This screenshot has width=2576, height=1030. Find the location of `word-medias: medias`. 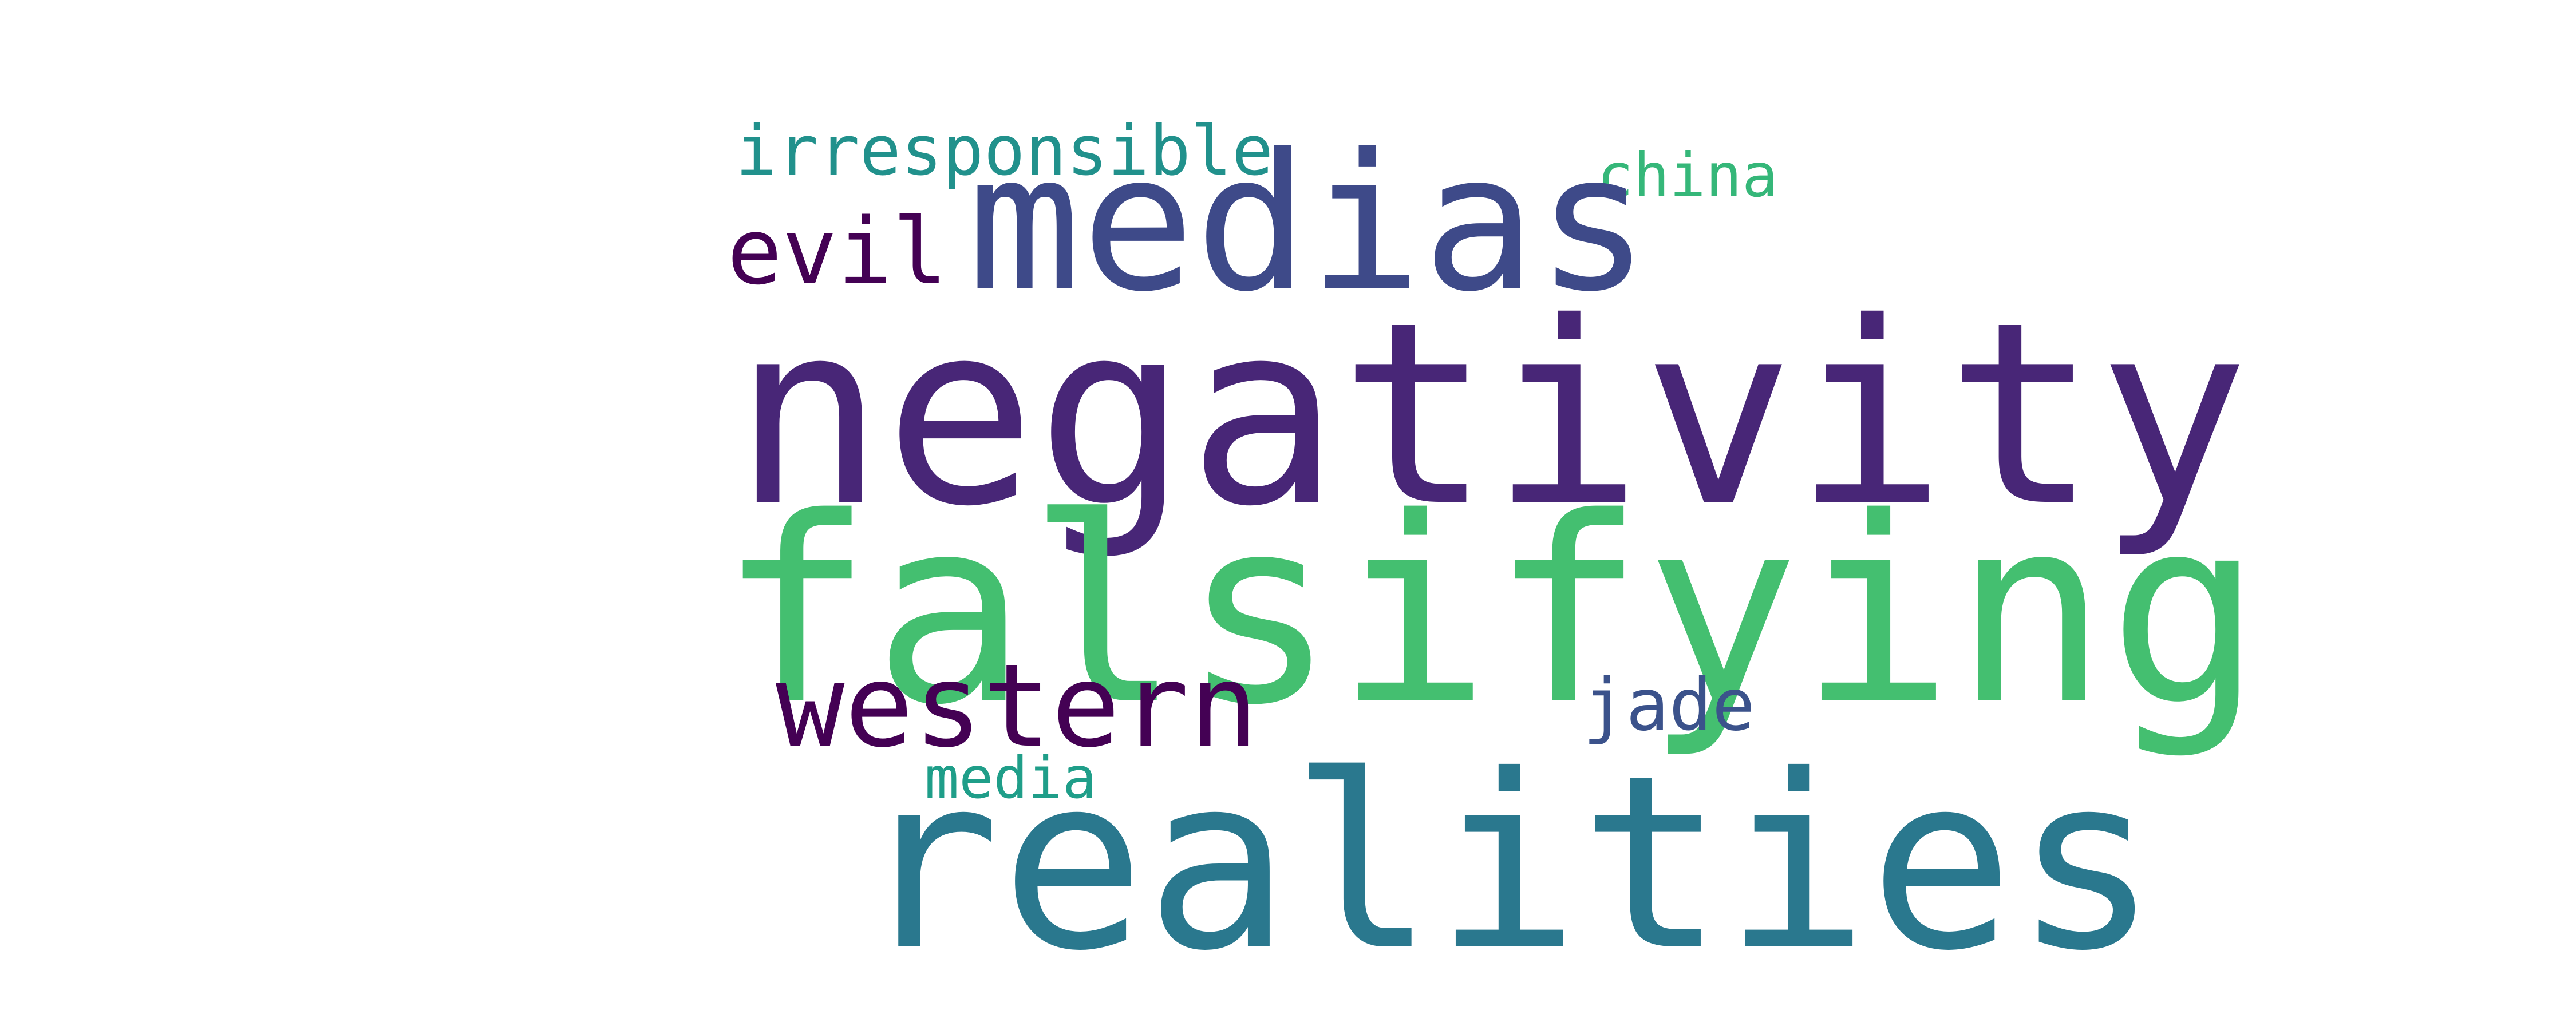

word-medias: medias is located at coordinates (1308, 223).